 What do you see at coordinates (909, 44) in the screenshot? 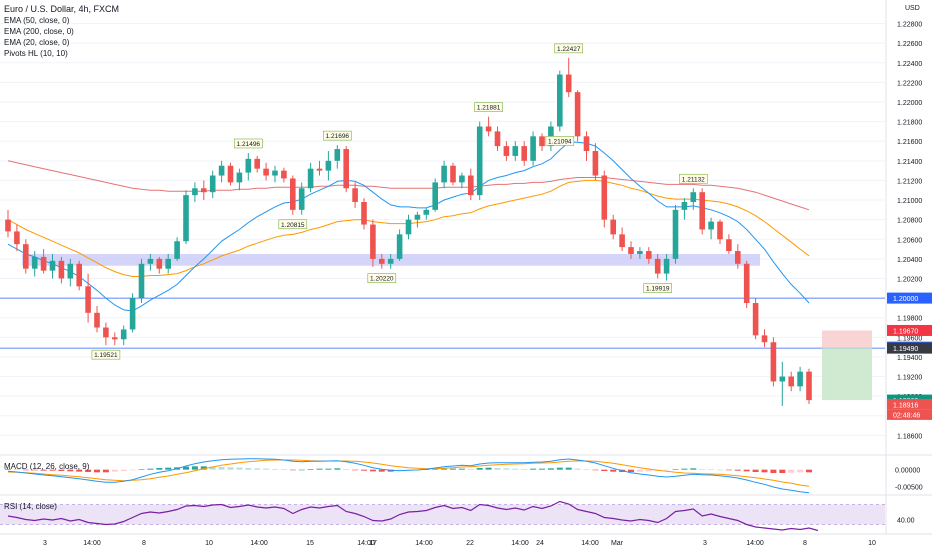
I see `price-tick: 1.22600` at bounding box center [909, 44].